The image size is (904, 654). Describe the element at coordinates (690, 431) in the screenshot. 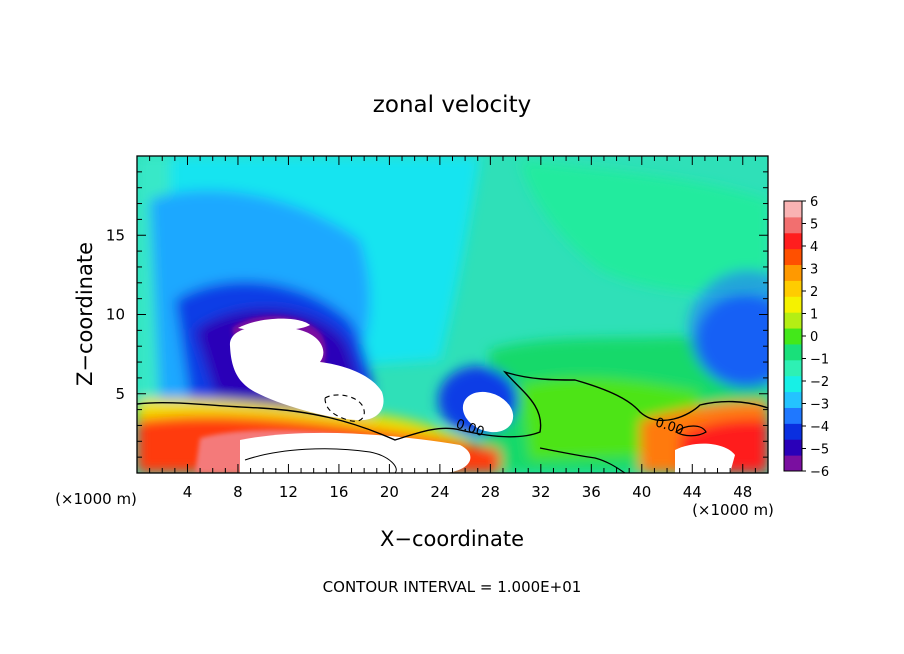

I see `small-contour-right` at that location.